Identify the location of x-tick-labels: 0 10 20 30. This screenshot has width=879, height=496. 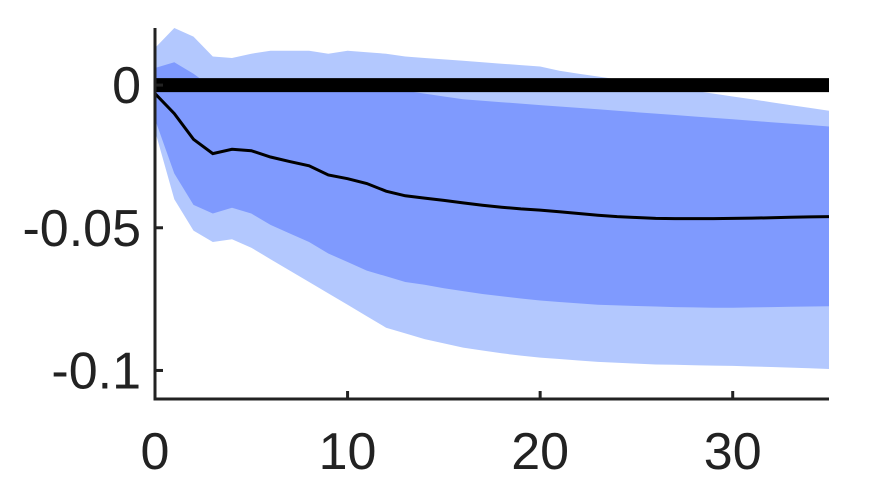
(451, 452).